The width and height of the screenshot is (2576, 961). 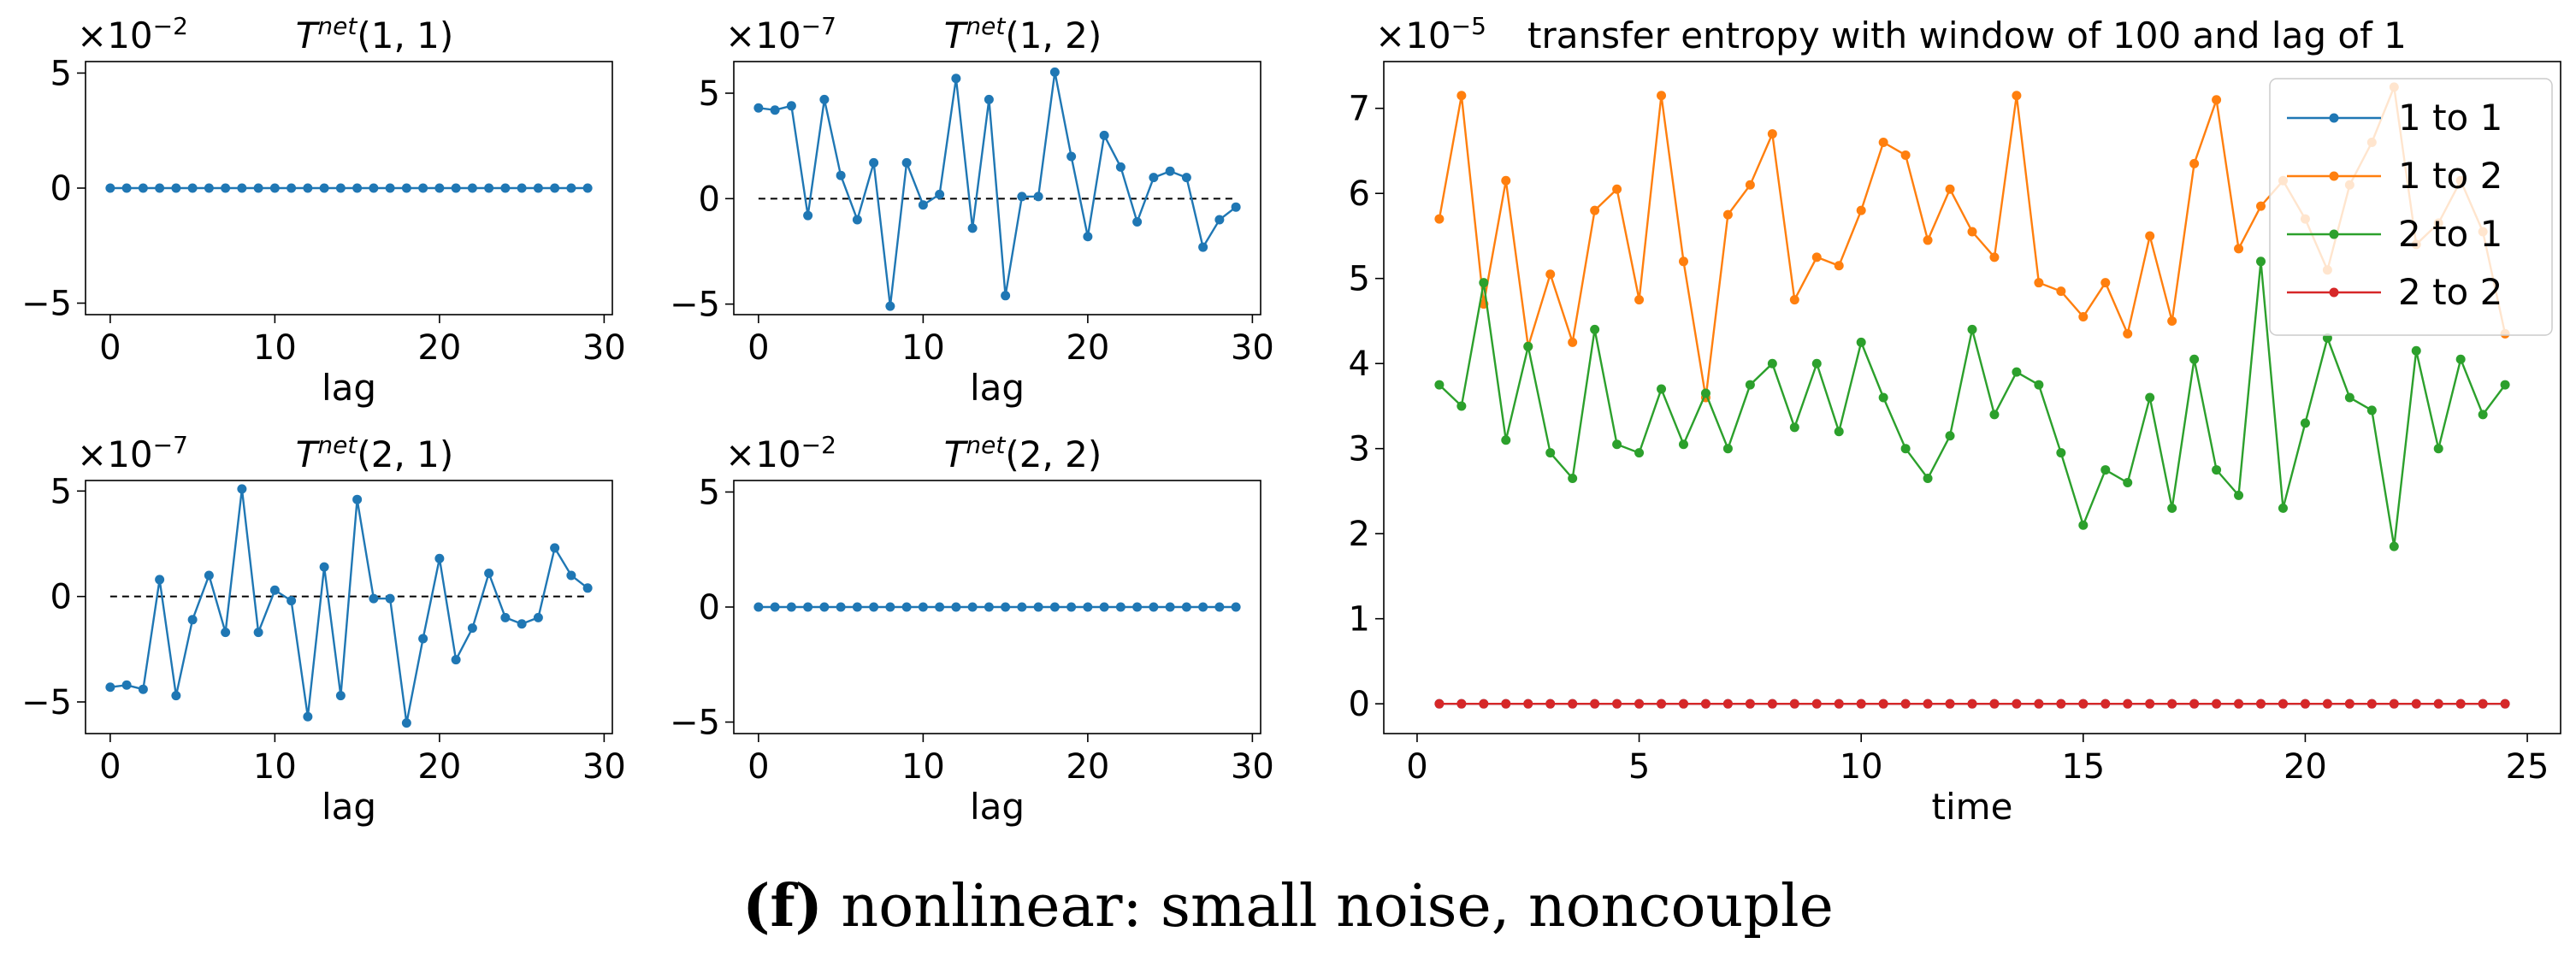 What do you see at coordinates (997, 607) in the screenshot?
I see `series-series` at bounding box center [997, 607].